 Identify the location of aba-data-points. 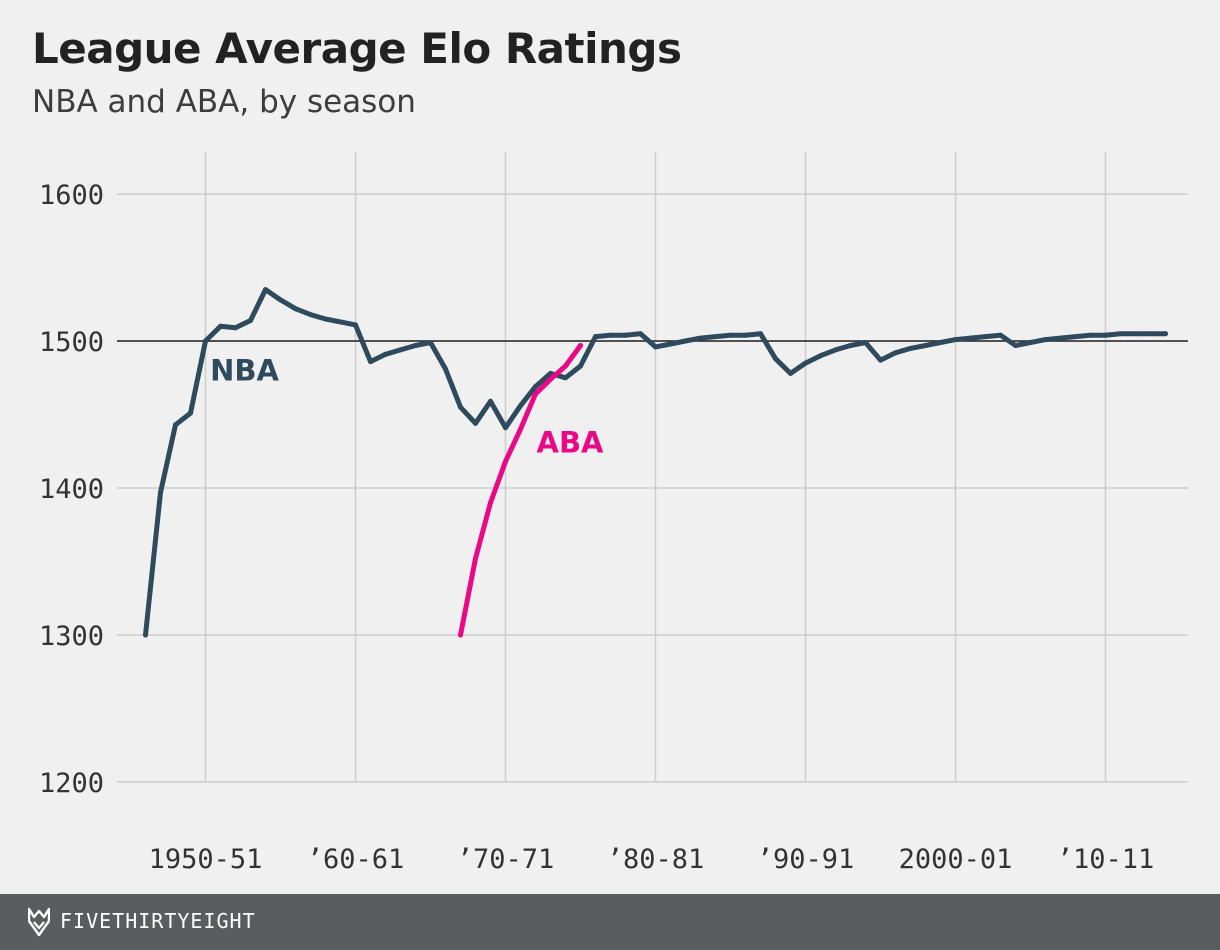
(520, 490).